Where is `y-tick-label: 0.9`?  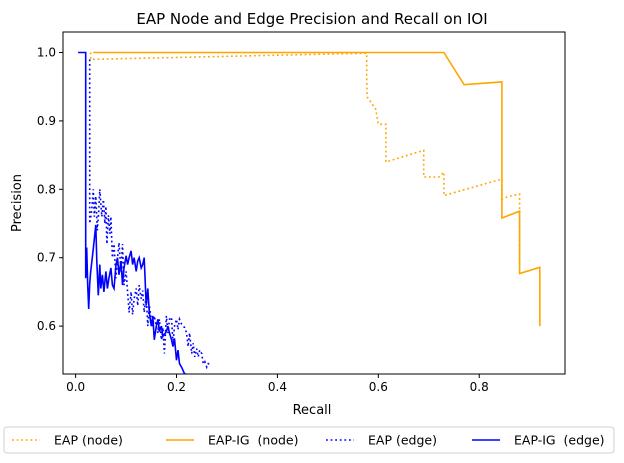 y-tick-label: 0.9 is located at coordinates (46, 121).